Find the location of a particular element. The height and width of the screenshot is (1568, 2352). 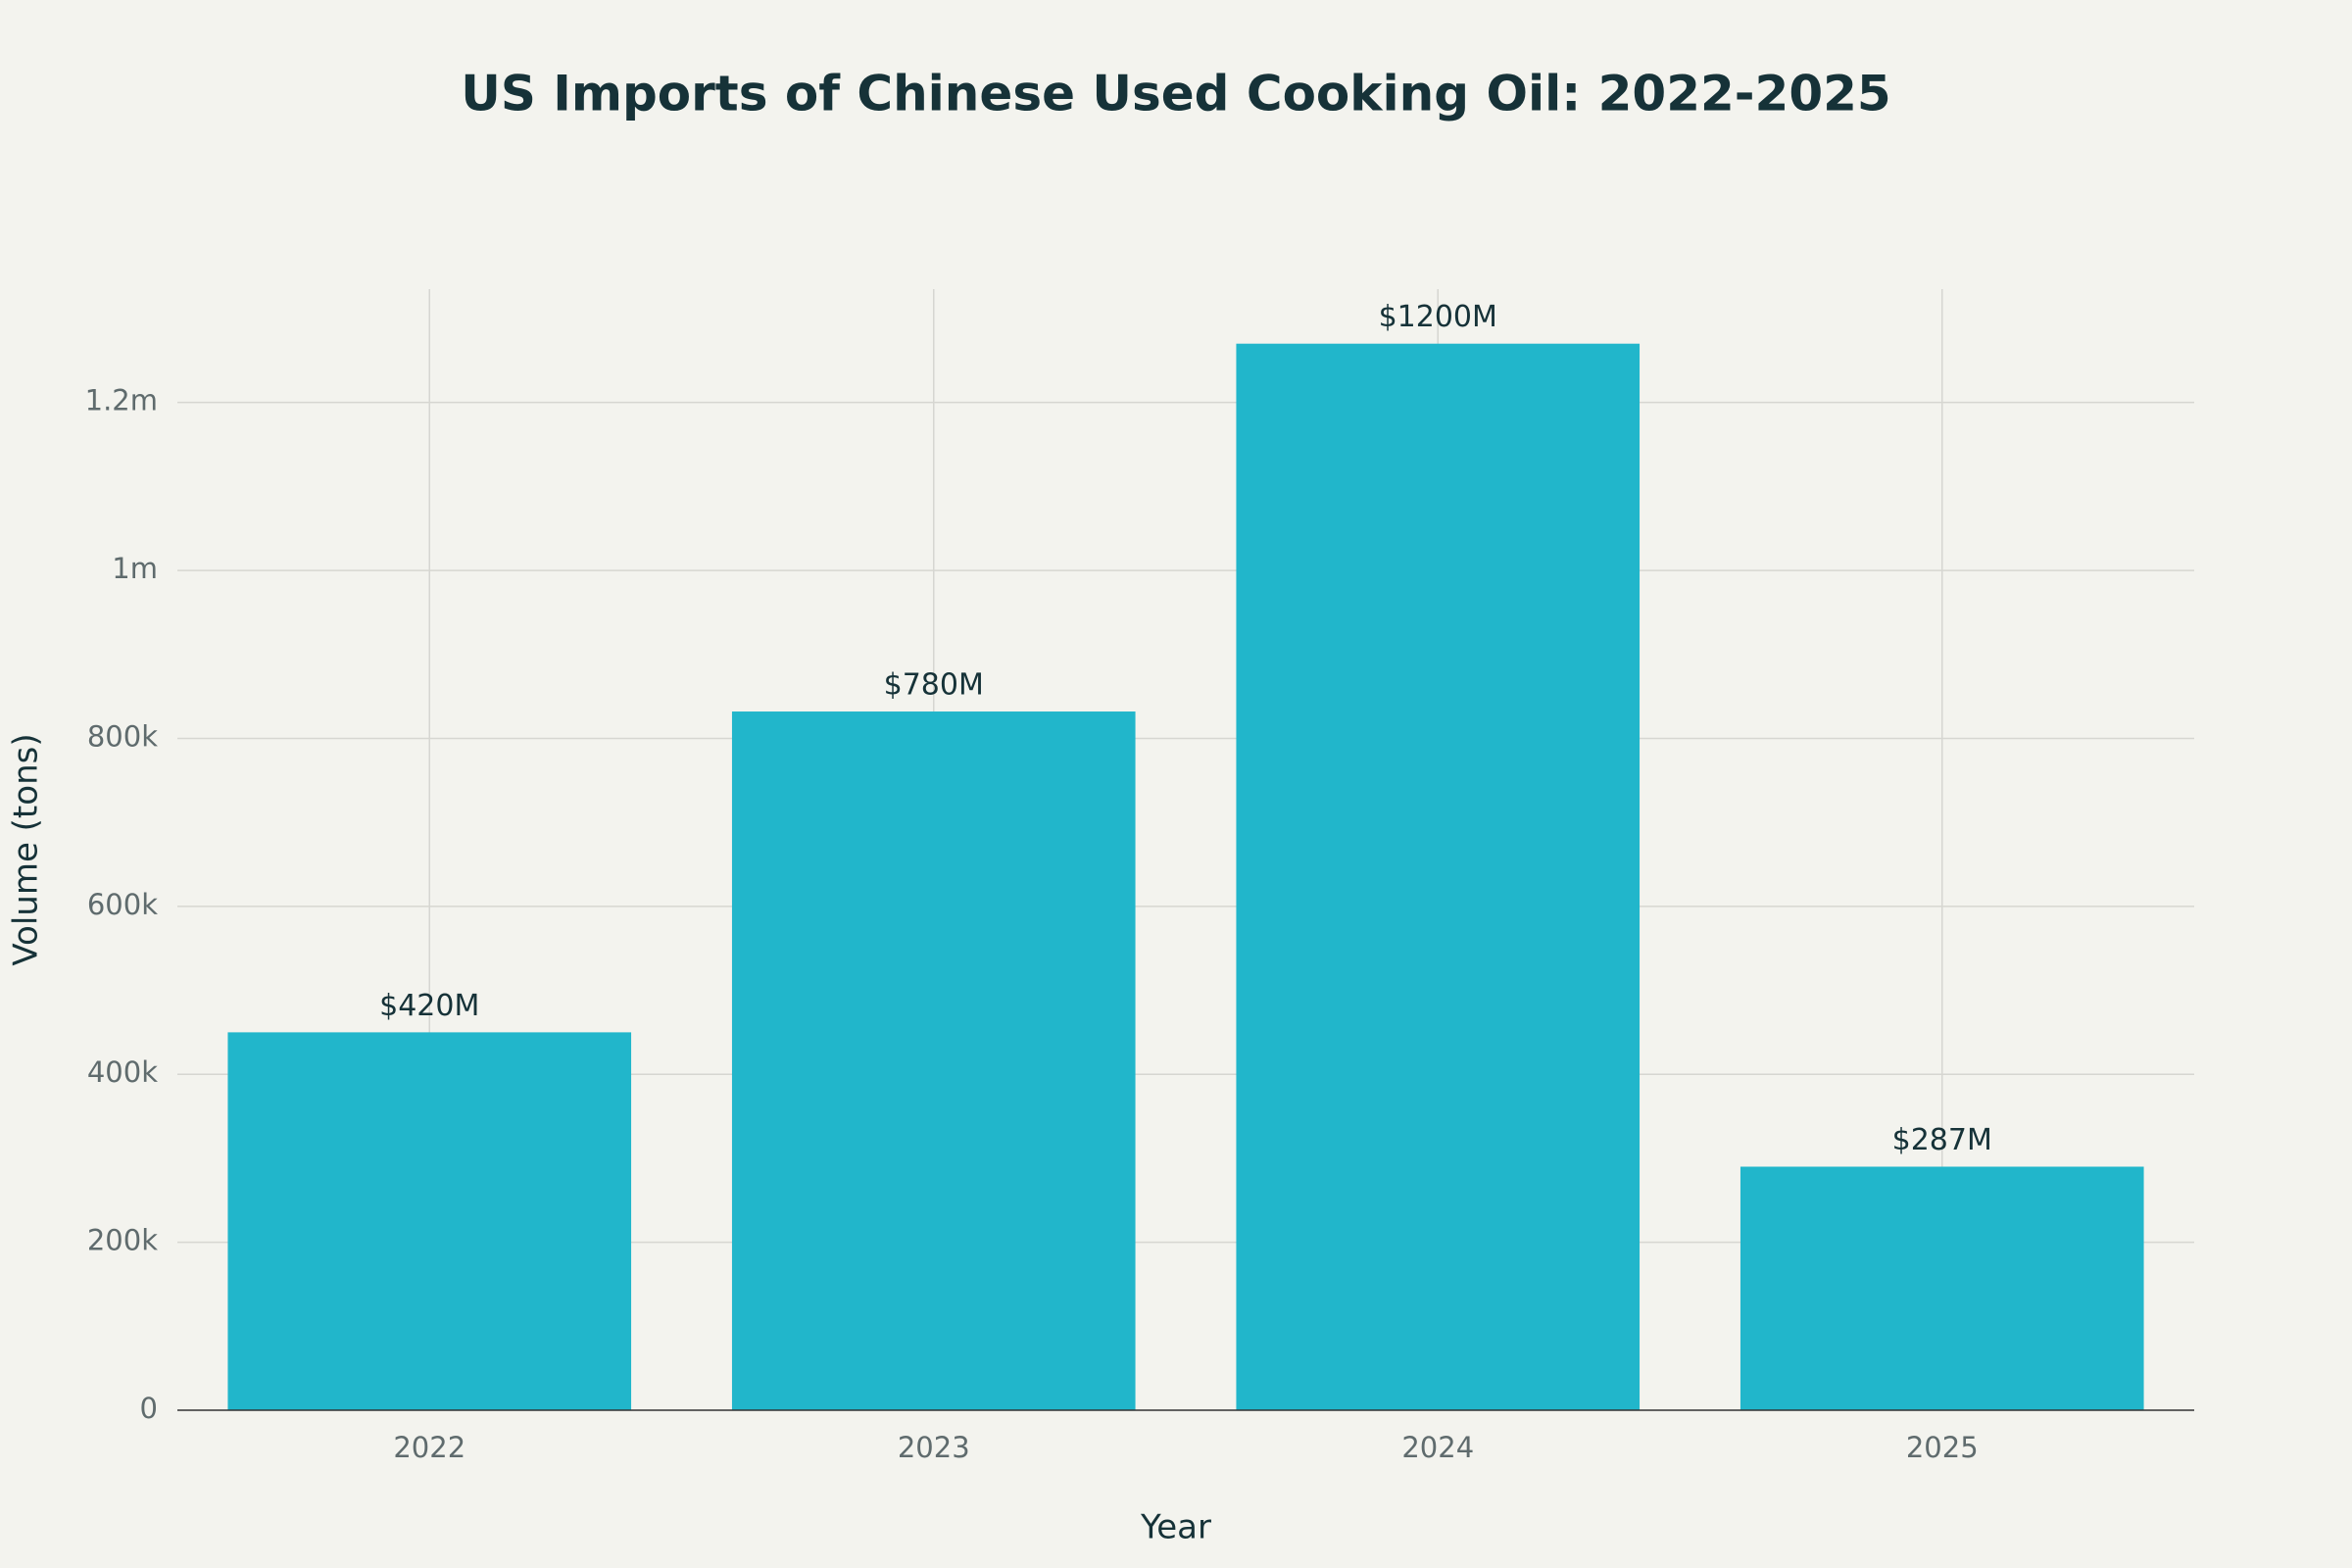

bar-label: $780M is located at coordinates (934, 685).